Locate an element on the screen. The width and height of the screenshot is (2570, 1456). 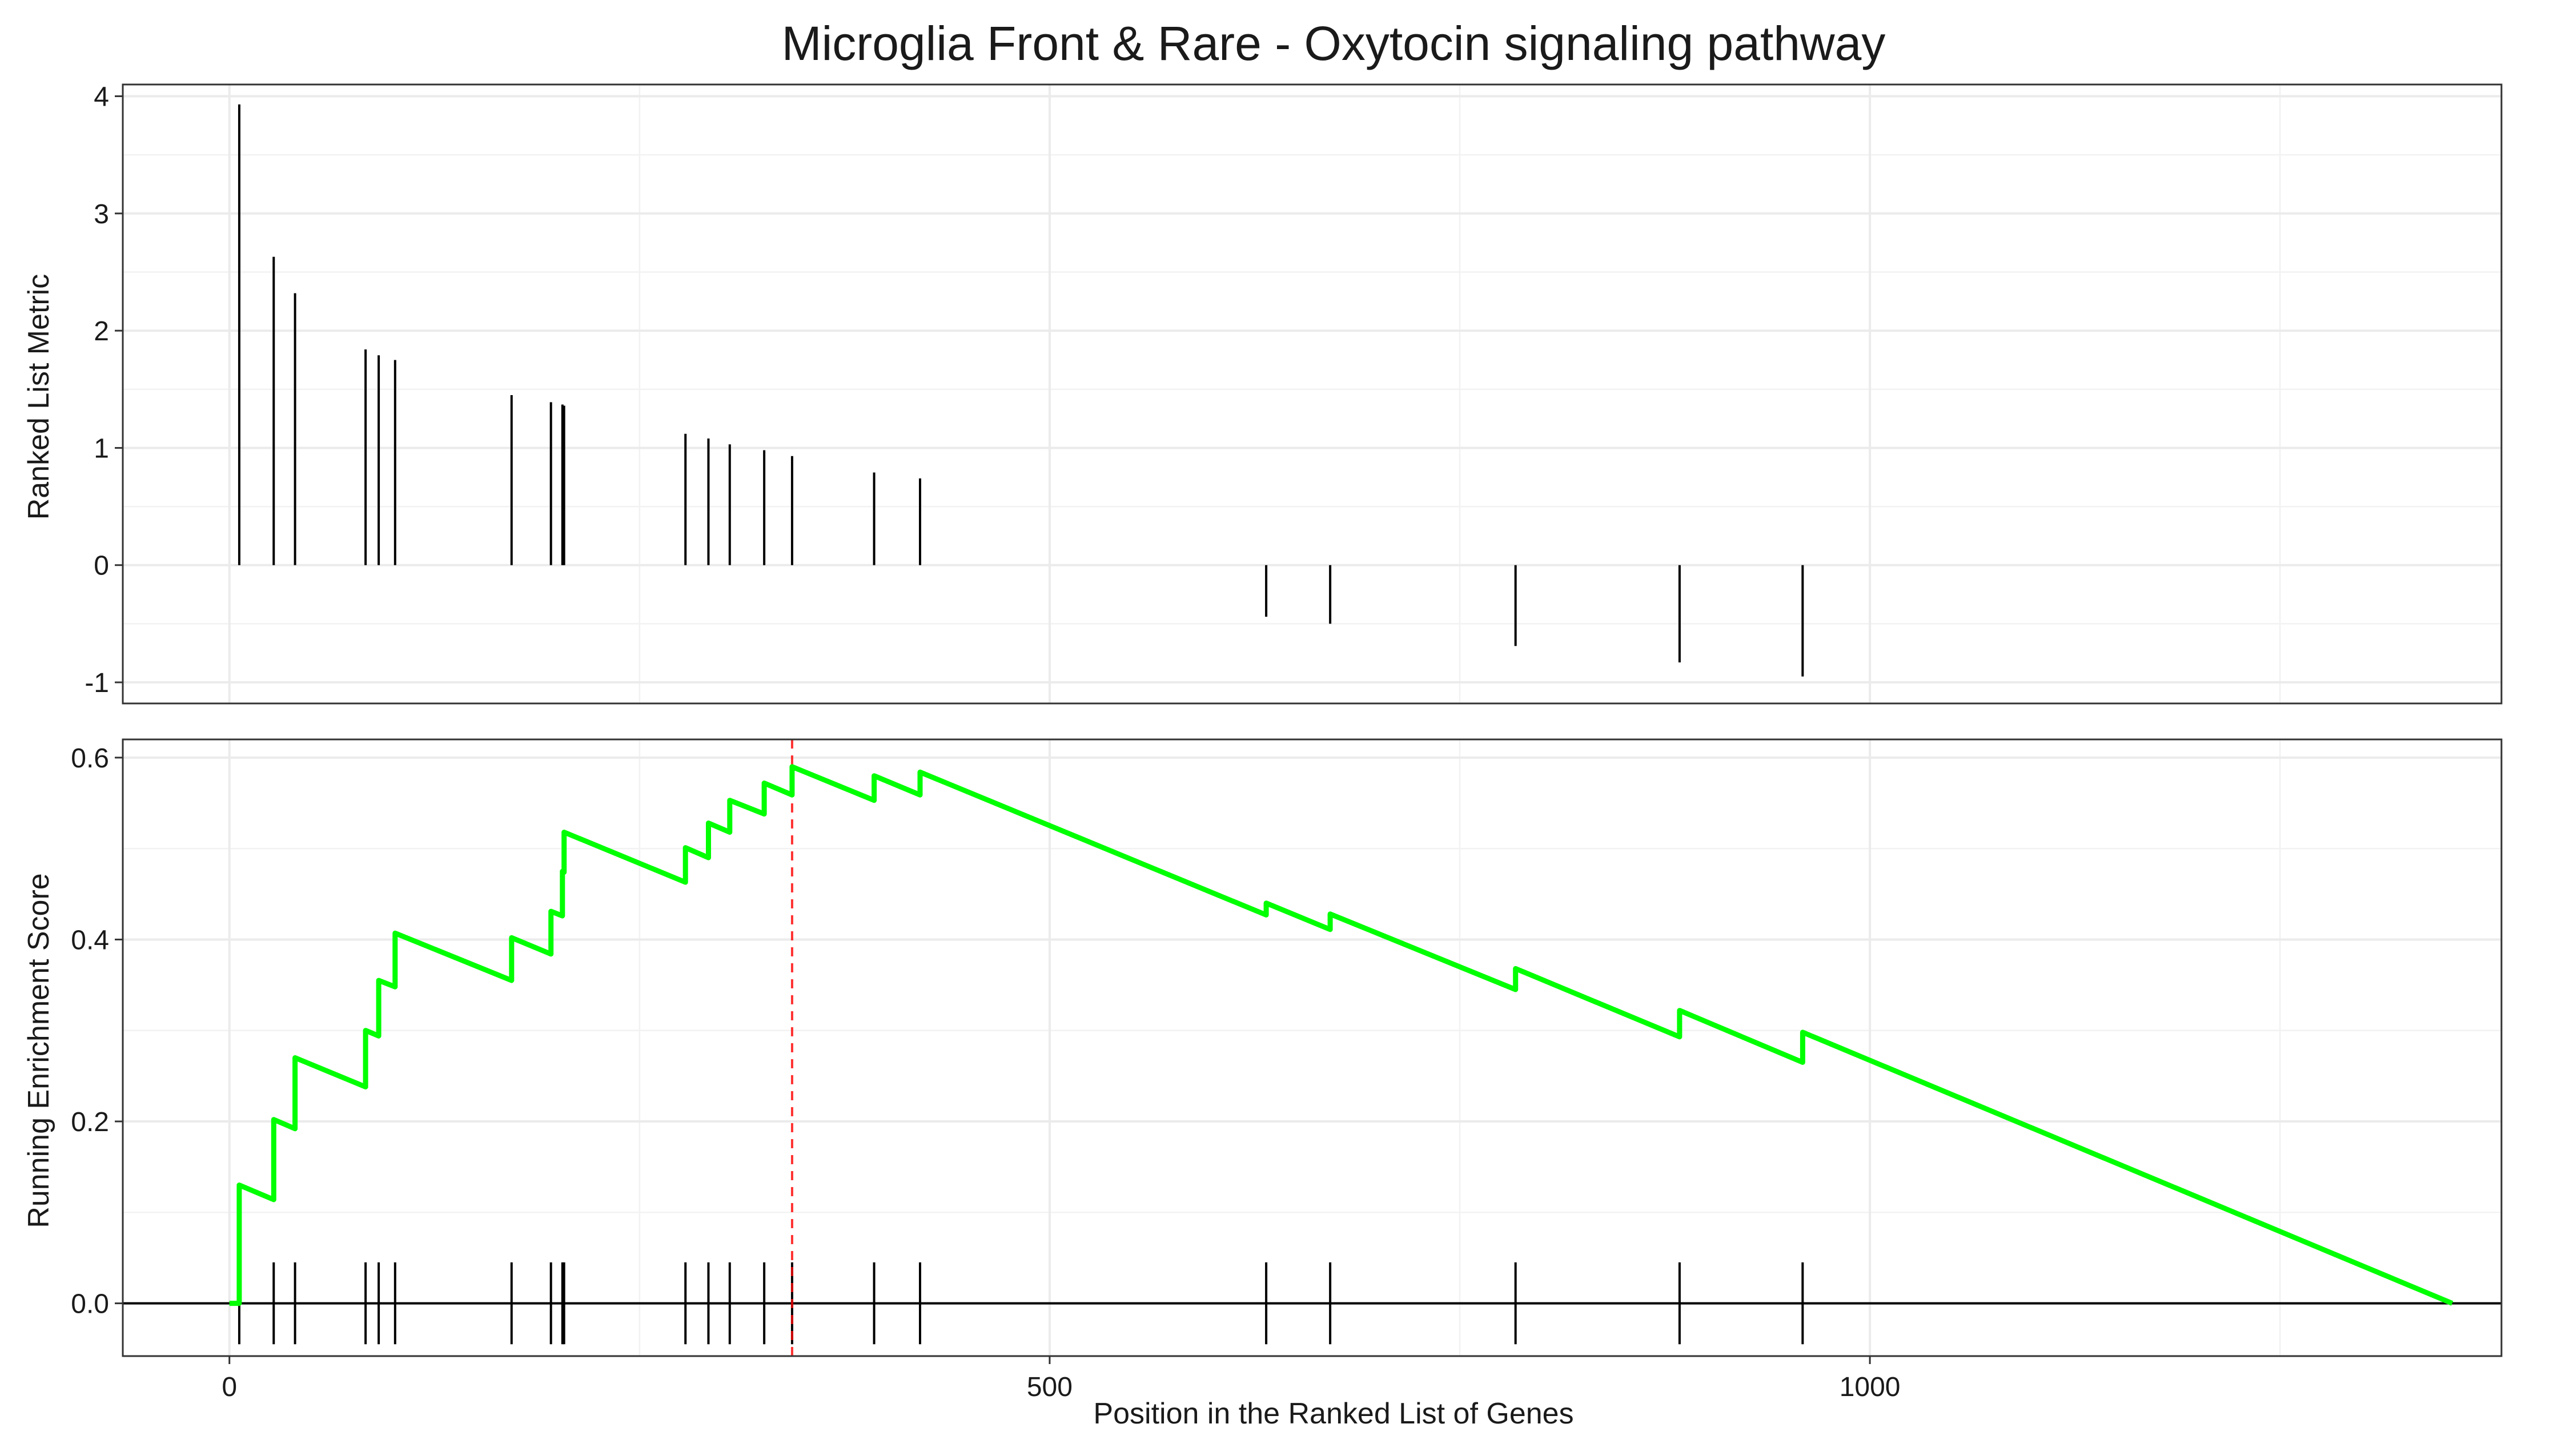
top-y-axis-label: Ranked List Metric is located at coordinates (39, 397).